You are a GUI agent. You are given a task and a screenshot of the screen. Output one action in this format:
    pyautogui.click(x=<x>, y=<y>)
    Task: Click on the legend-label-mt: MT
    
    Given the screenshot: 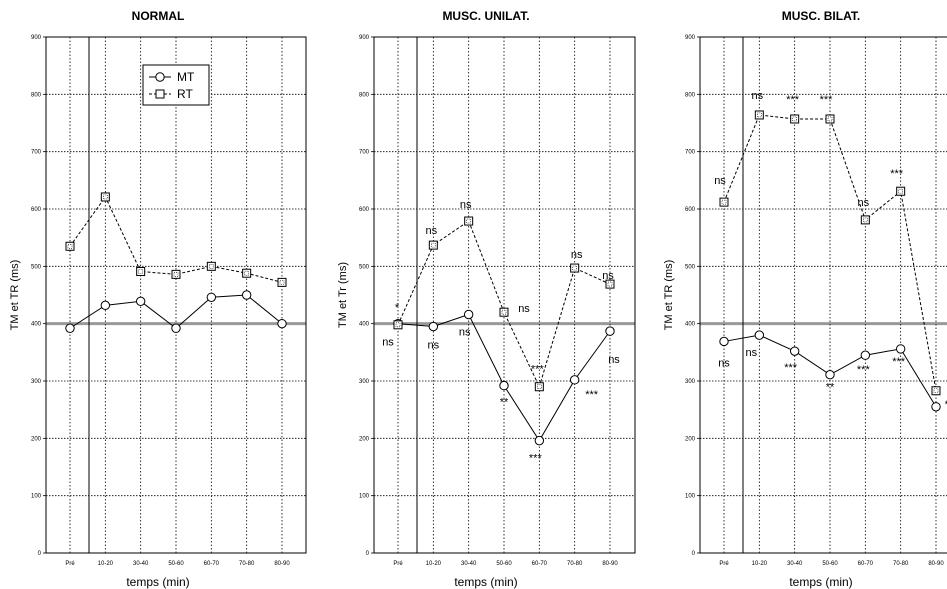 What is the action you would take?
    pyautogui.click(x=186, y=77)
    